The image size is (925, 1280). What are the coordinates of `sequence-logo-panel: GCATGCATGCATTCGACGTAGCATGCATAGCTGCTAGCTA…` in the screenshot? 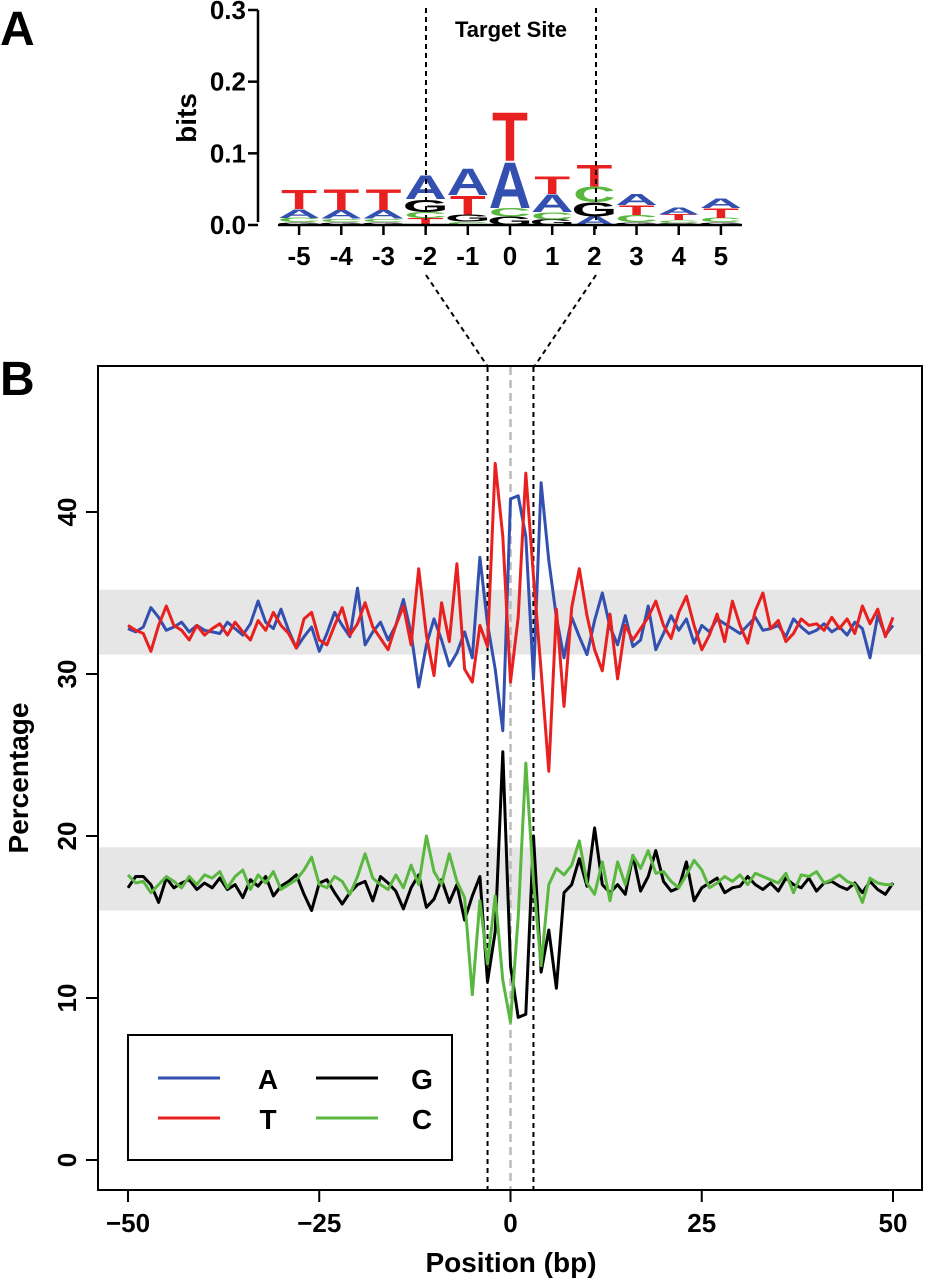 It's located at (457, 135).